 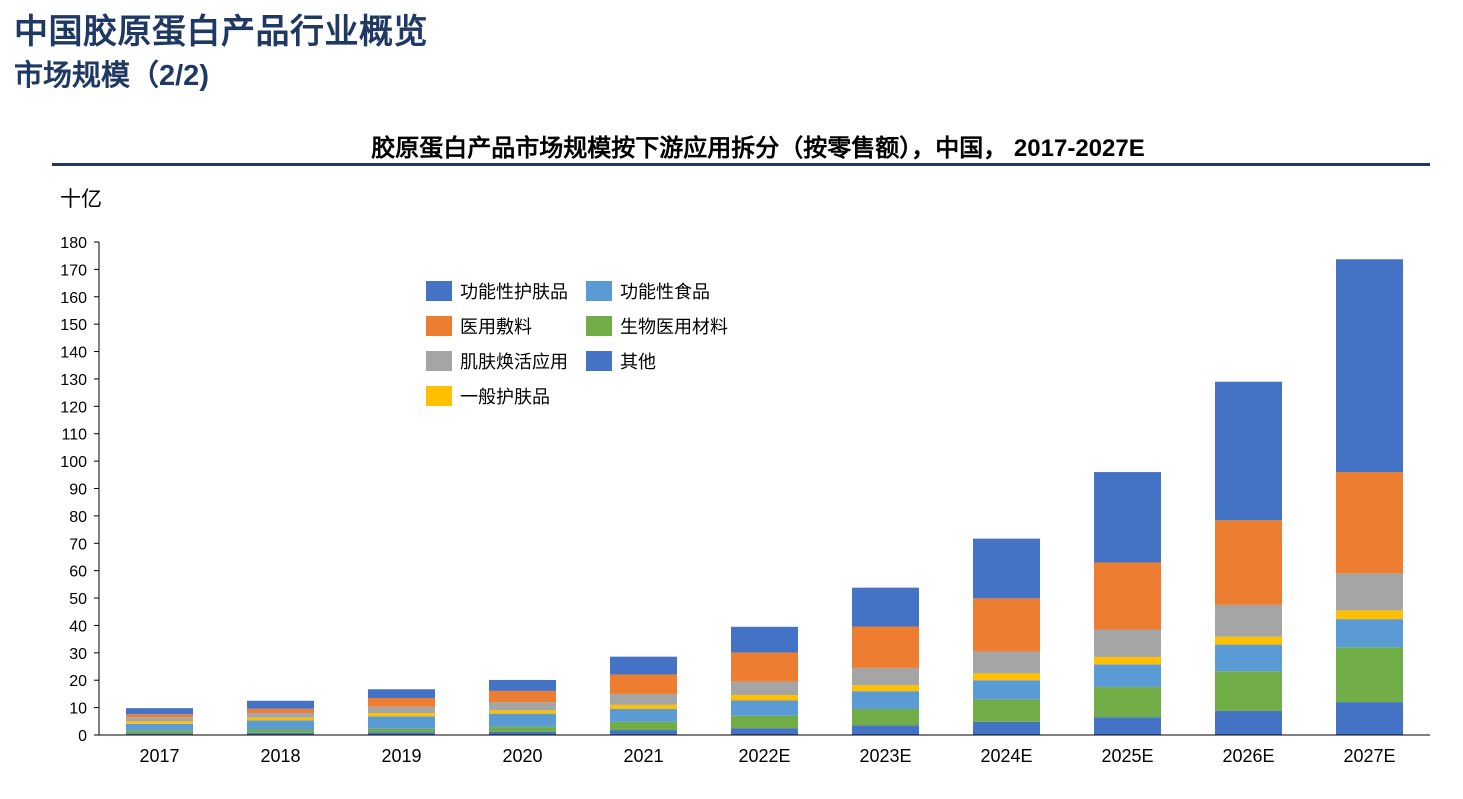 I want to click on x-tick-label: 2023E, so click(x=885, y=756).